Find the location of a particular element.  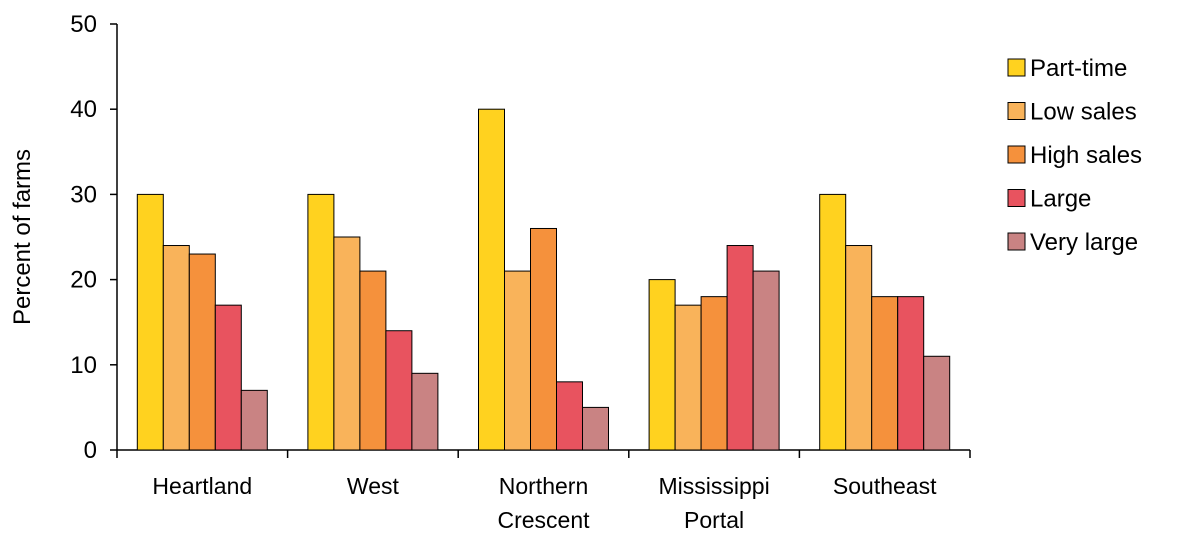

x-tick-label: West is located at coordinates (373, 486).